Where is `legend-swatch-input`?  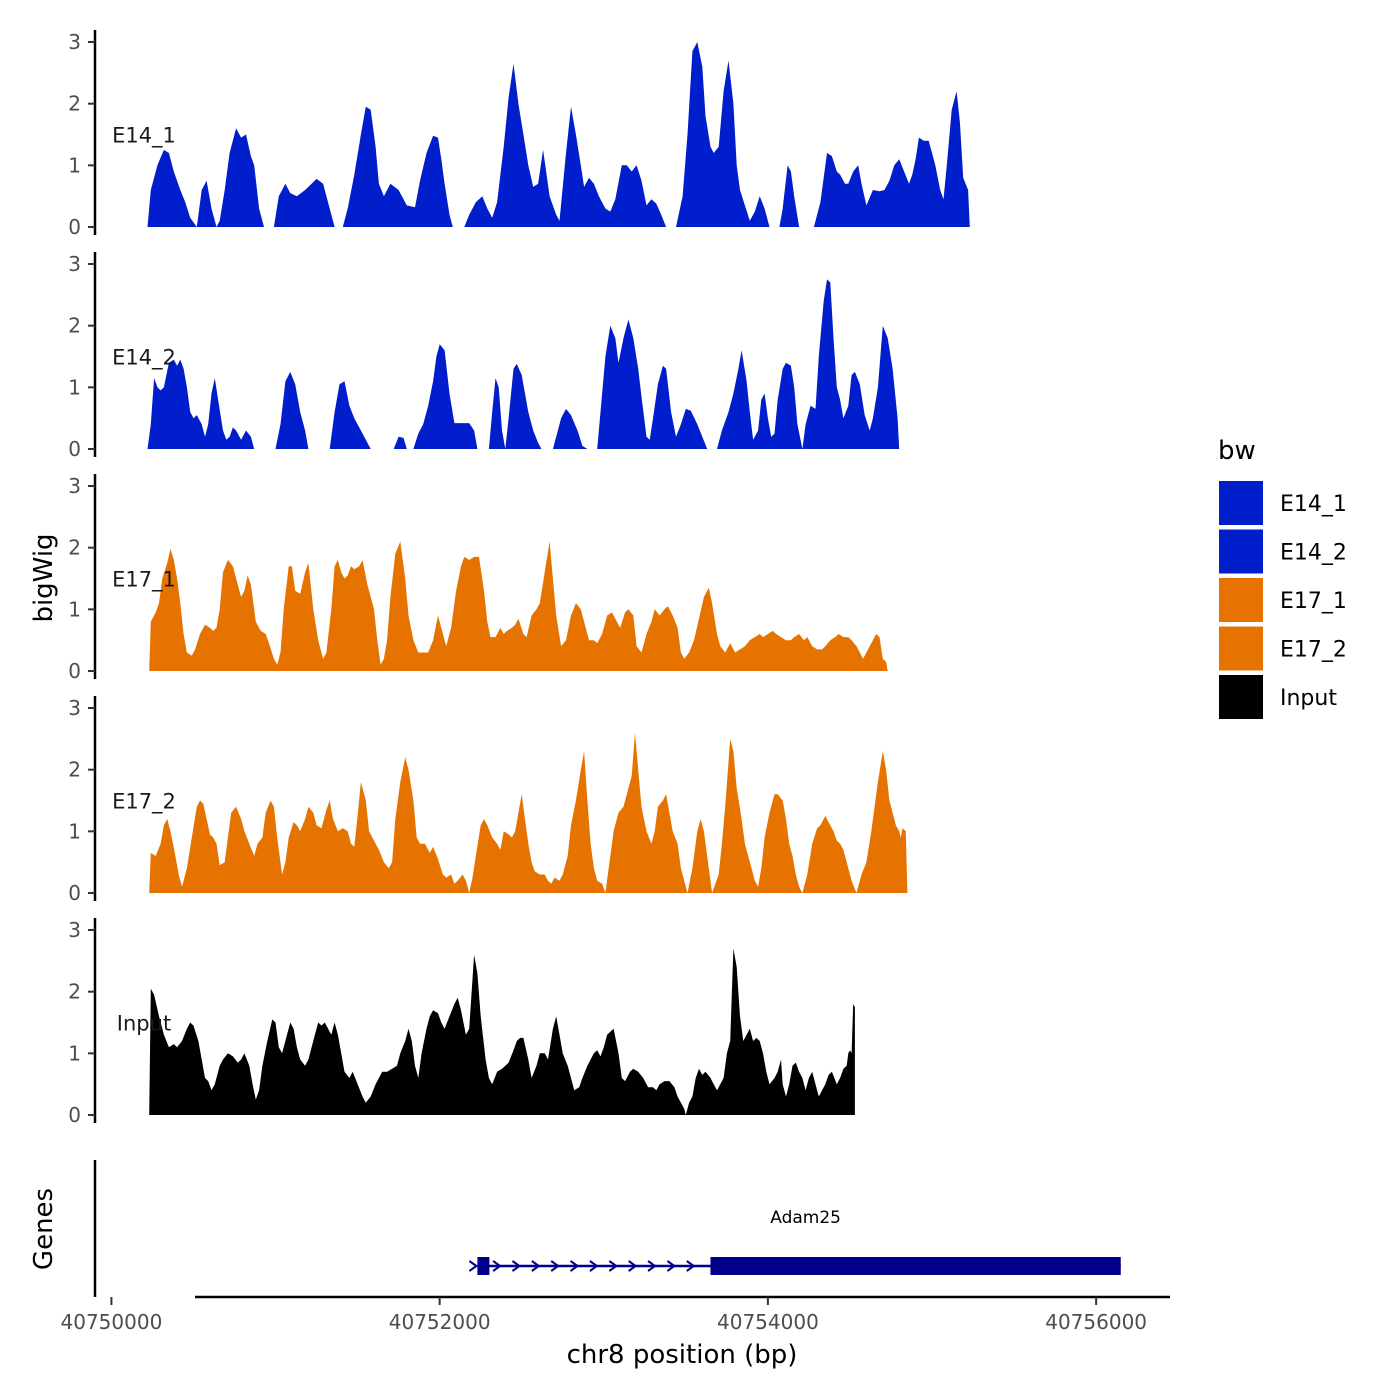
legend-swatch-input is located at coordinates (1241, 697).